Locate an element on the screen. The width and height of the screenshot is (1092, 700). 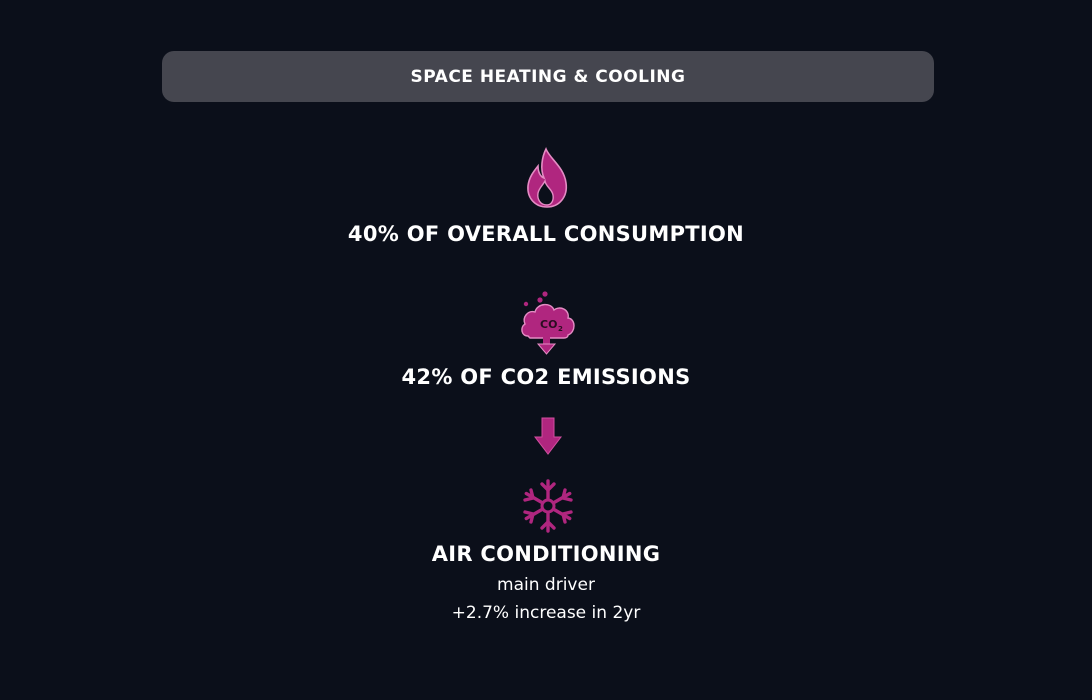
driver-increase: +2.7% increase in 2yr is located at coordinates (546, 613).